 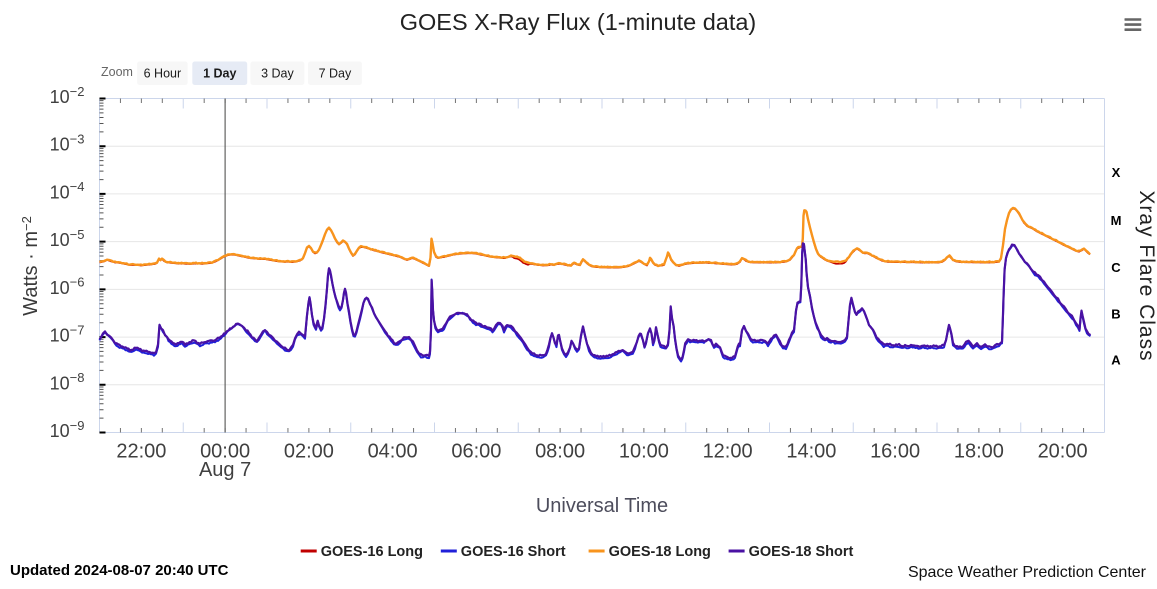 I want to click on svg-text: GOES-16 Long, so click(x=372, y=552).